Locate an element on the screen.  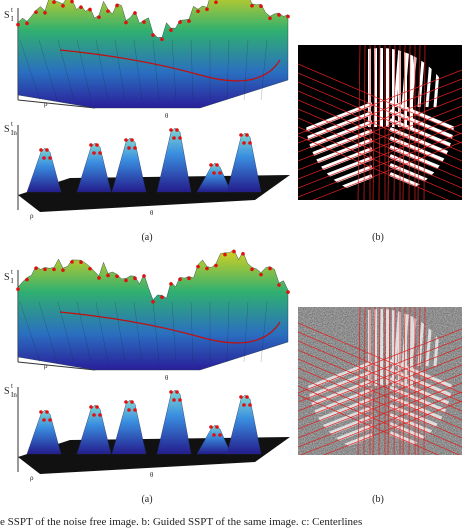
ridge is located at coordinates (170, 327).